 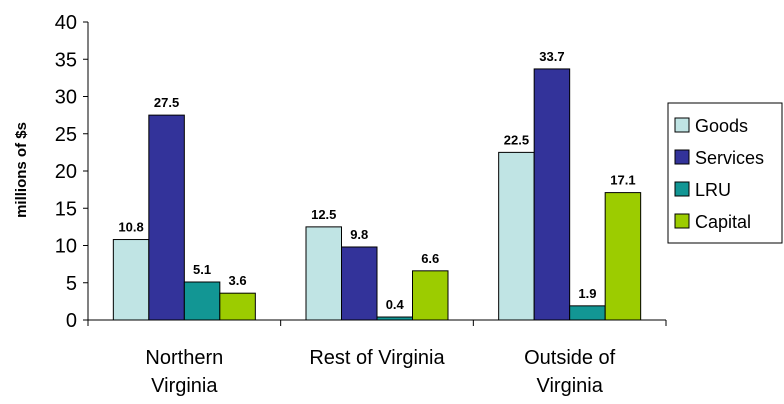 I want to click on y-axis-label: millions of $s, so click(x=21, y=170).